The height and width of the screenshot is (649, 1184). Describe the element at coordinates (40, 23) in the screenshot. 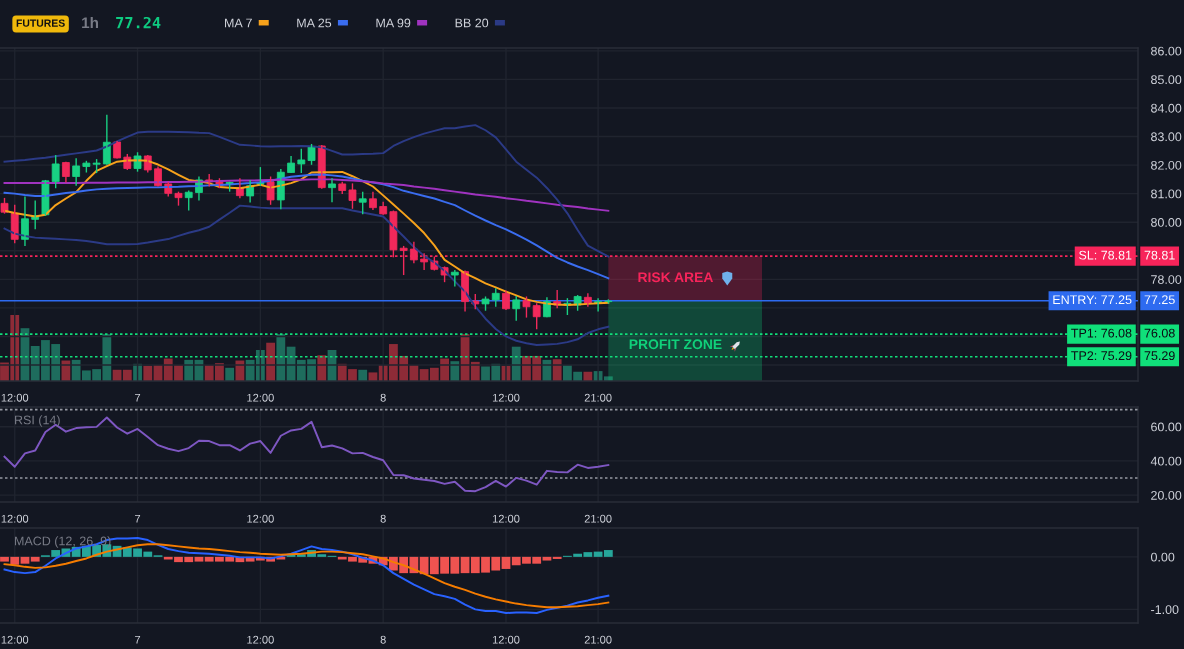

I see `text: FUTURES` at that location.